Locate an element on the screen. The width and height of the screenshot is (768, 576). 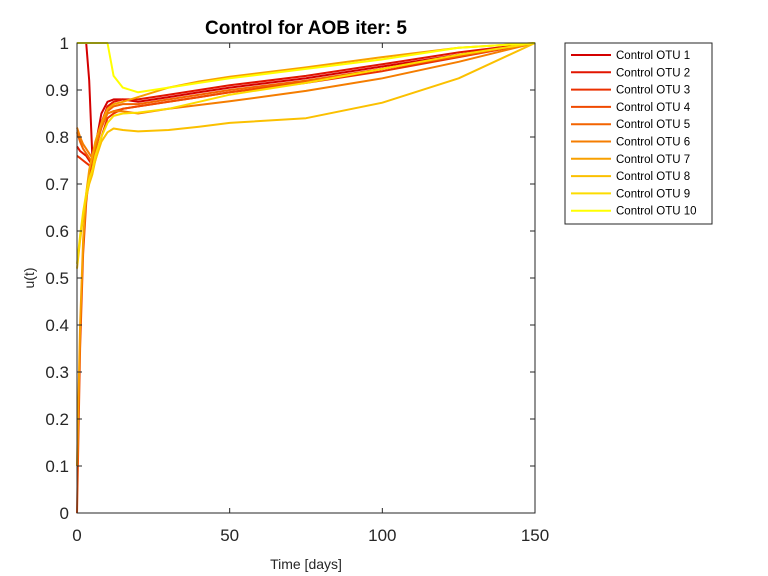
x-axis-label: Time [days] is located at coordinates (306, 564).